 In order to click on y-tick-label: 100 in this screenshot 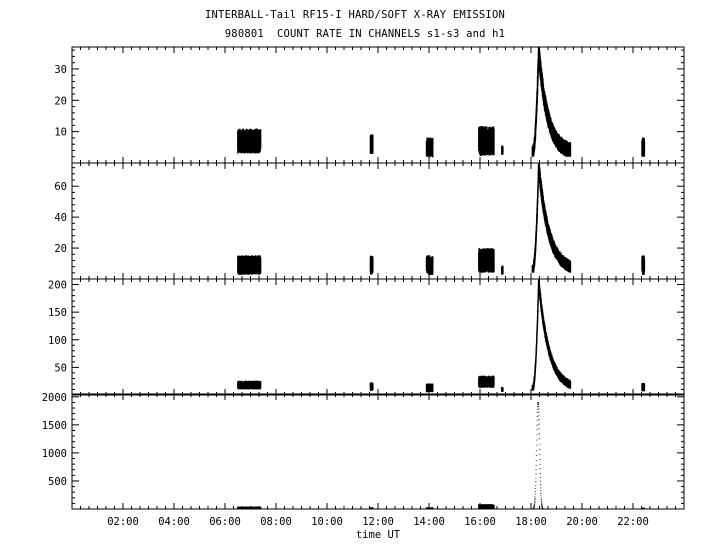, I will do `click(57, 341)`.